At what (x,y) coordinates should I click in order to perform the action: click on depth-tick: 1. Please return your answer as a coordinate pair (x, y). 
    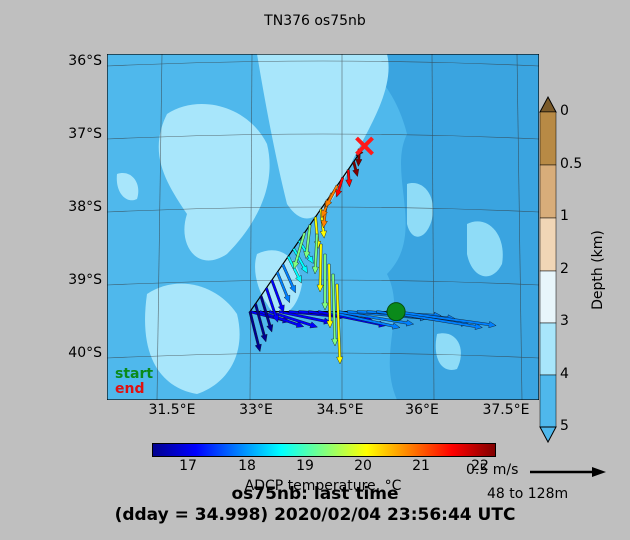
    Looking at the image, I should click on (564, 216).